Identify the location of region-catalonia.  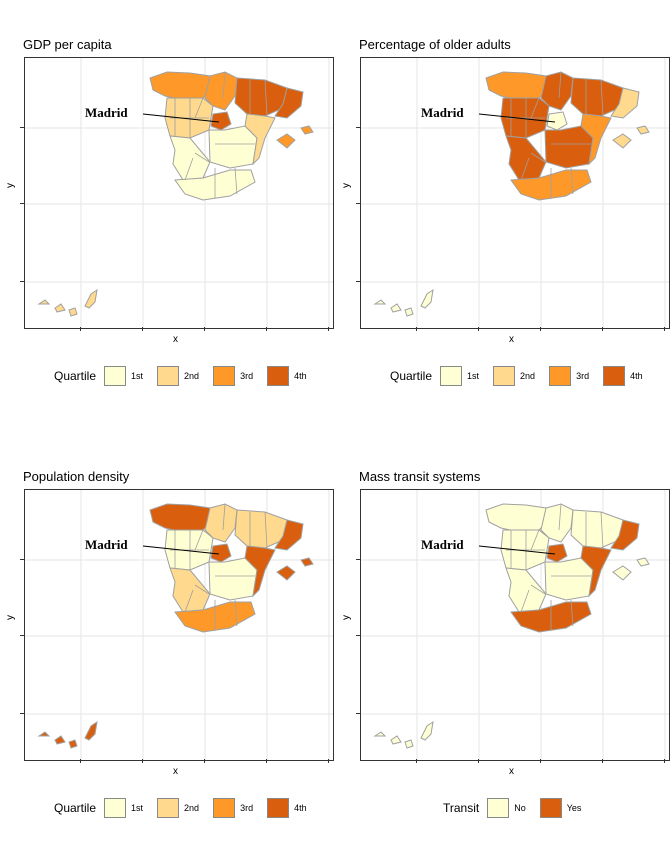
(625, 535).